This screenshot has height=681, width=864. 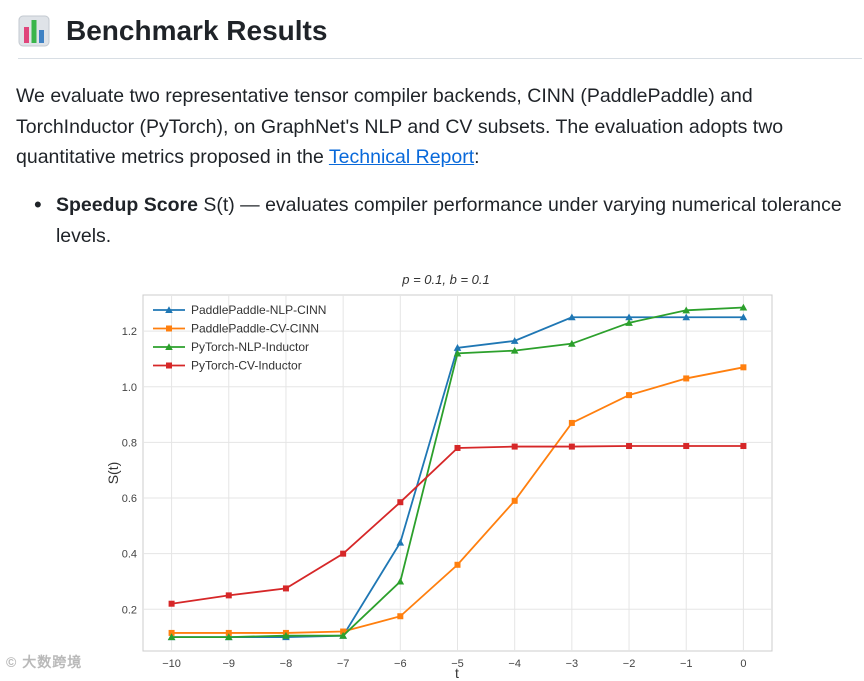 What do you see at coordinates (286, 664) in the screenshot?
I see `x-tick-label: −8` at bounding box center [286, 664].